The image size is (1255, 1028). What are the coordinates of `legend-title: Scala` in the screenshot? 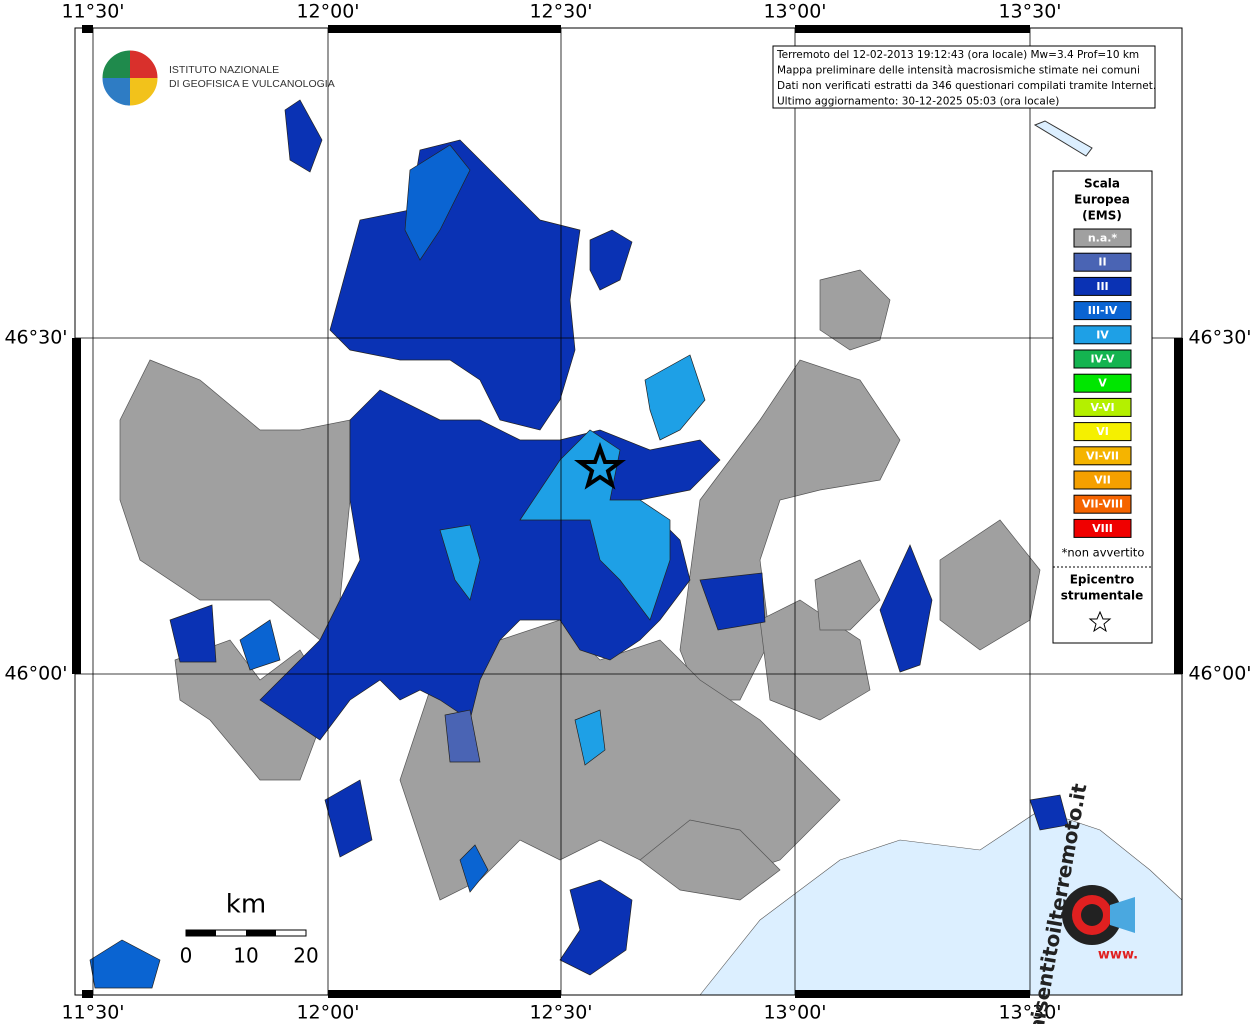 It's located at (1102, 184).